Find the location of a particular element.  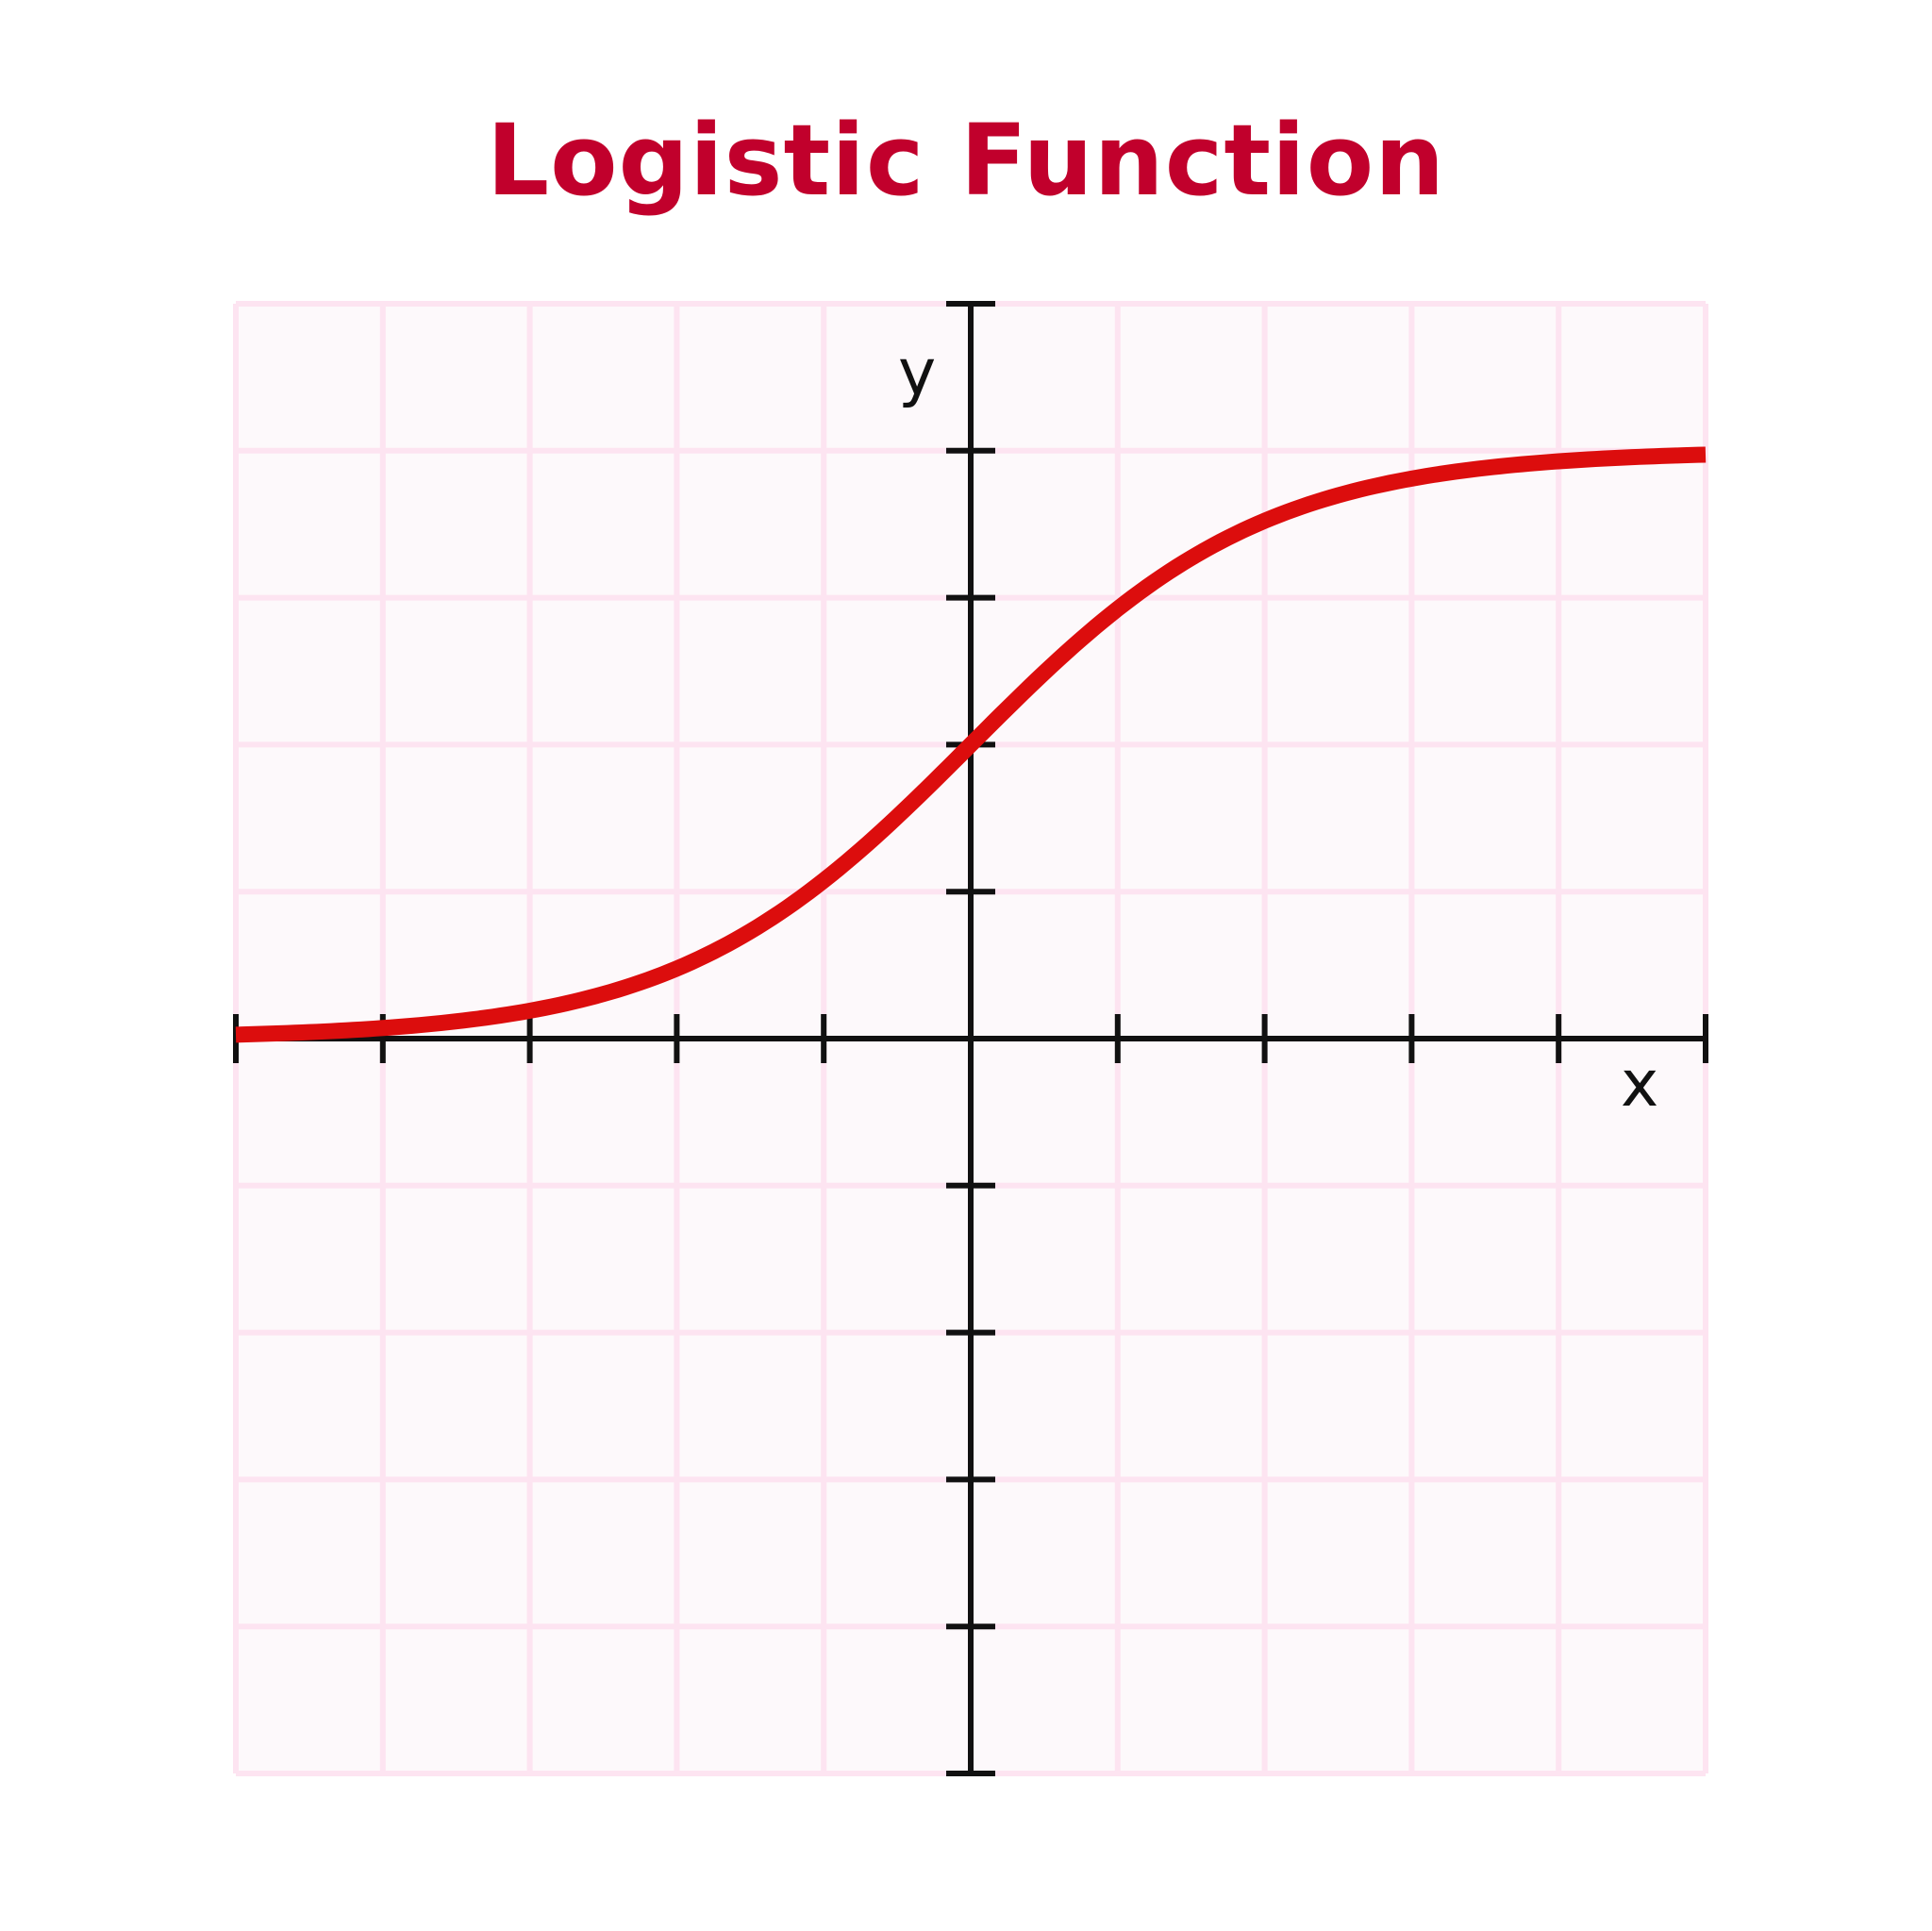

y-axis-label: y is located at coordinates (917, 373).